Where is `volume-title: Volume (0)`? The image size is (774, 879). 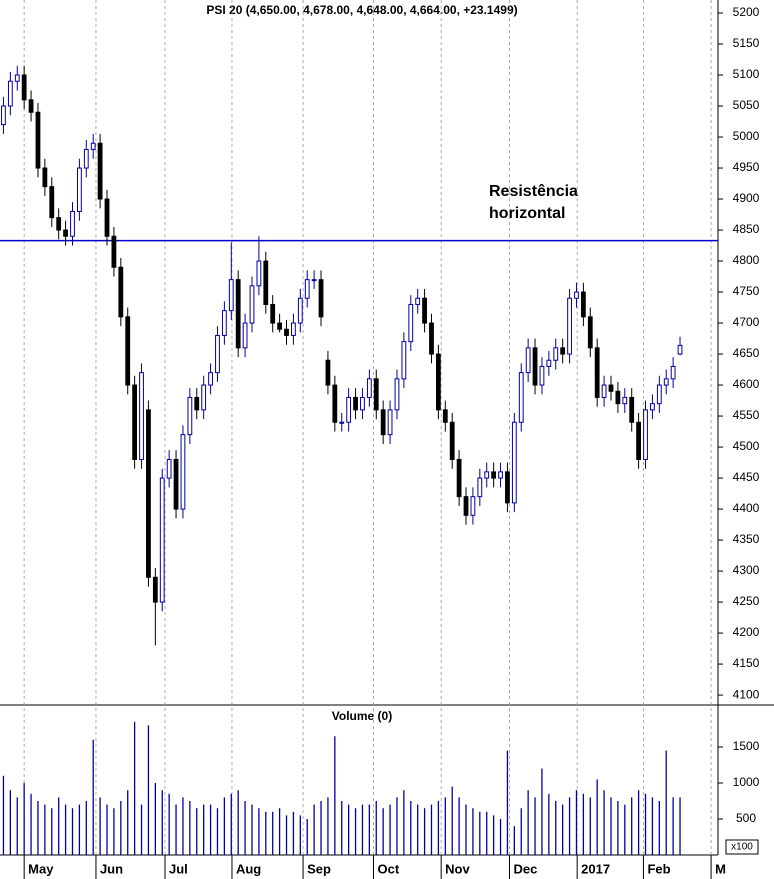 volume-title: Volume (0) is located at coordinates (362, 716).